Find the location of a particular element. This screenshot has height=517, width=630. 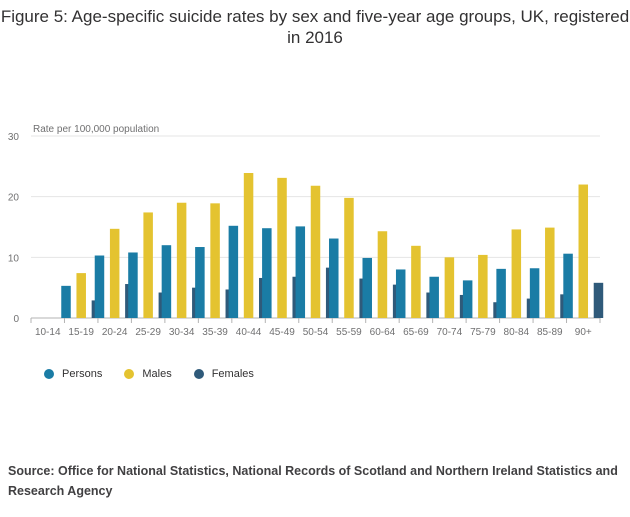

x-tick-label: 25-29 is located at coordinates (148, 332).